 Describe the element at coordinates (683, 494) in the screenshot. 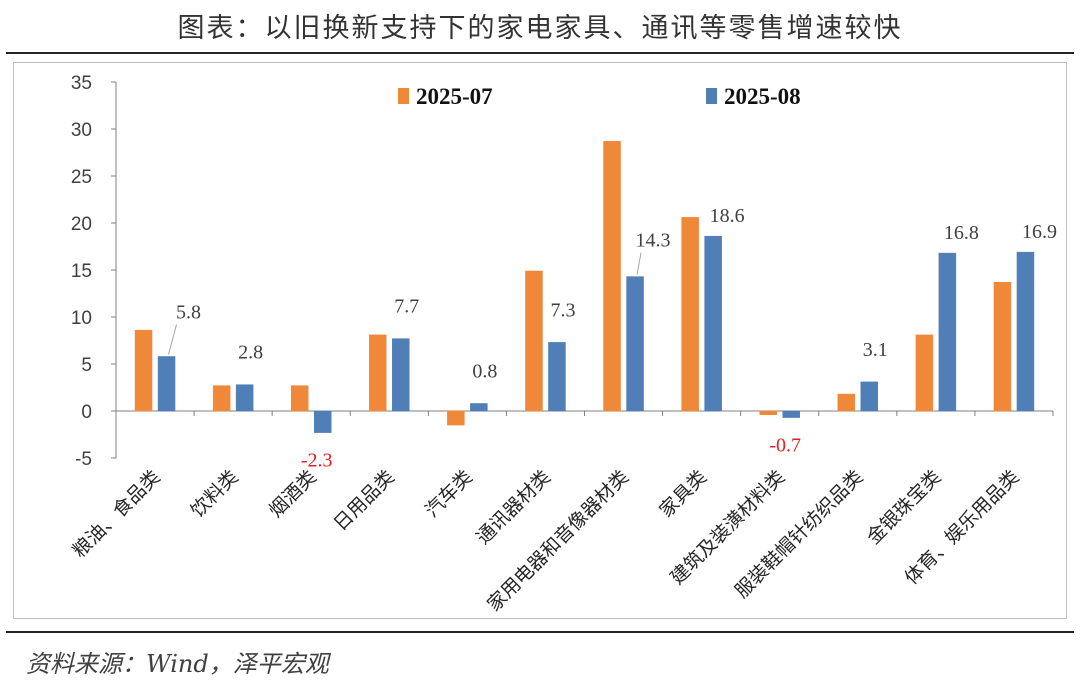

I see `x-tick-label: 家具类` at that location.